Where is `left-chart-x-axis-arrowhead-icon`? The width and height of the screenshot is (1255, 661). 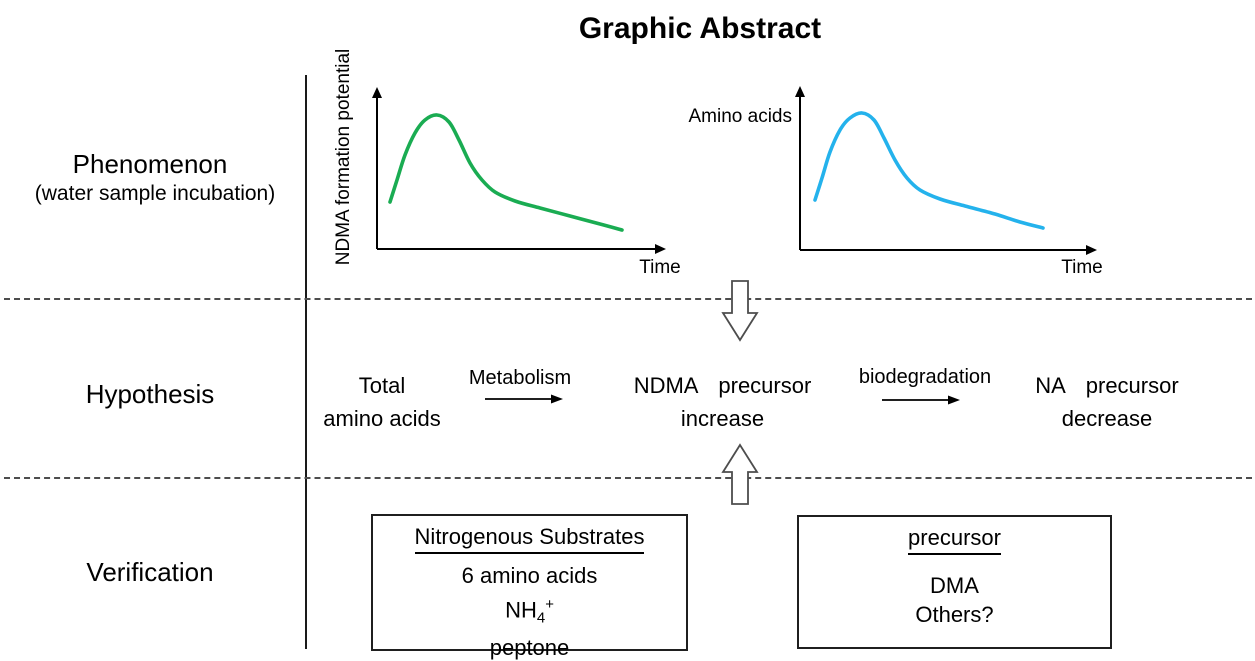
left-chart-x-axis-arrowhead-icon is located at coordinates (660, 249).